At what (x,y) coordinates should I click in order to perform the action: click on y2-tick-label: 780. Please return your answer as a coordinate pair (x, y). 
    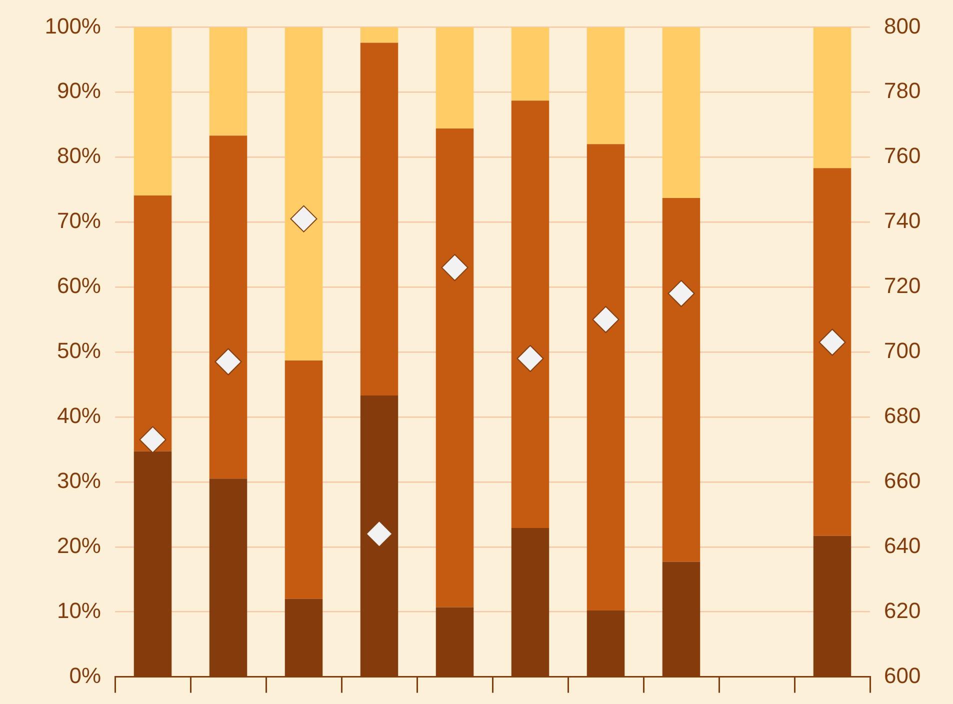
    Looking at the image, I should click on (902, 91).